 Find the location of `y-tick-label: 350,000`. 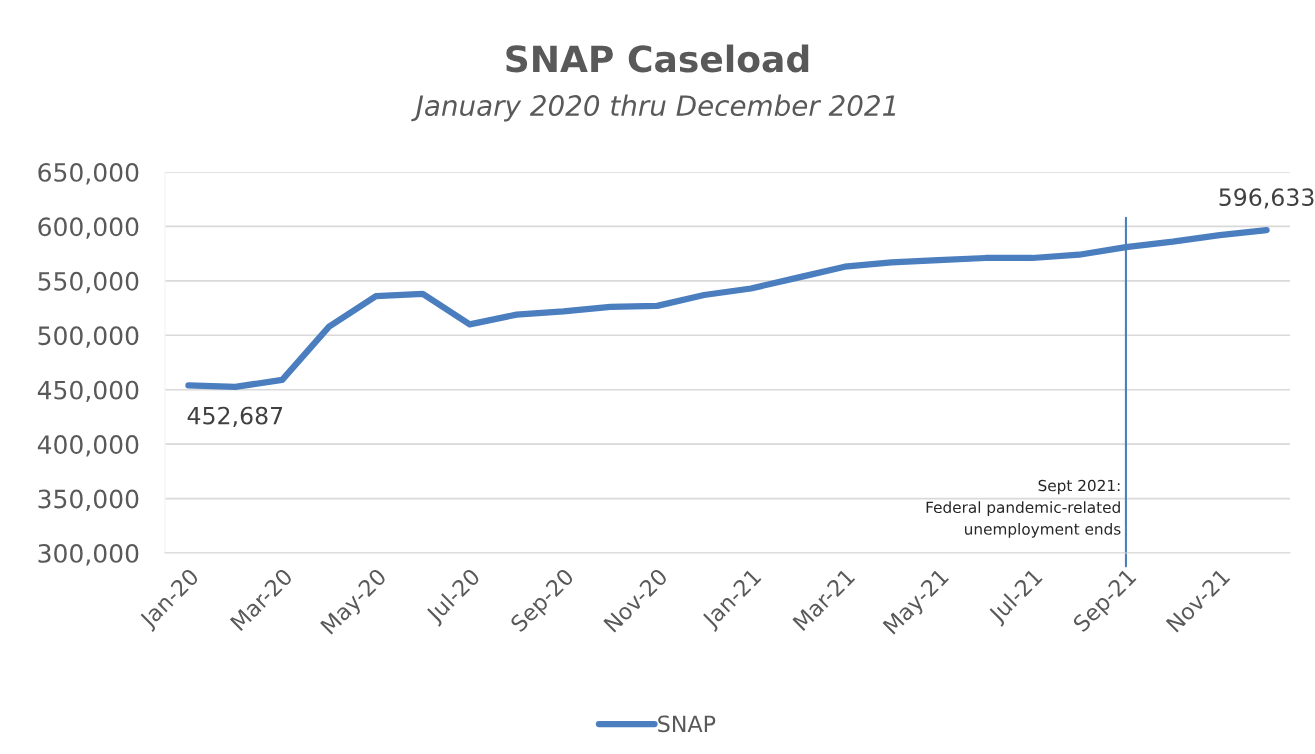

y-tick-label: 350,000 is located at coordinates (88, 500).